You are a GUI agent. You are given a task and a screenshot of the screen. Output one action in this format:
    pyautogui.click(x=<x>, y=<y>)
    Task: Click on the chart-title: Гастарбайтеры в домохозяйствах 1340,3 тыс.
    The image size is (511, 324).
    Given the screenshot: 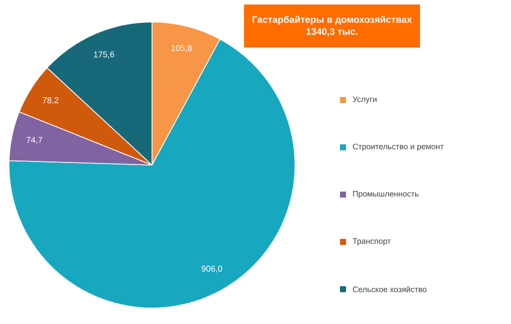 What is the action you would take?
    pyautogui.click(x=332, y=26)
    